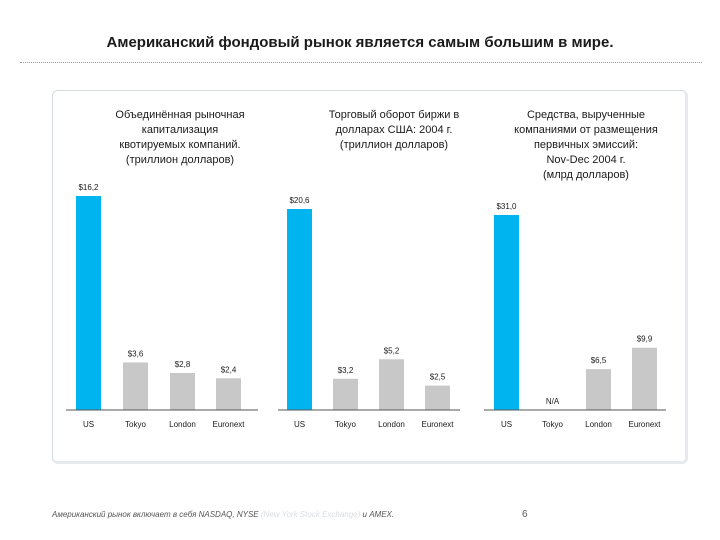  I want to click on chart-2-title-line: Торговый оборот биржи в, so click(394, 115).